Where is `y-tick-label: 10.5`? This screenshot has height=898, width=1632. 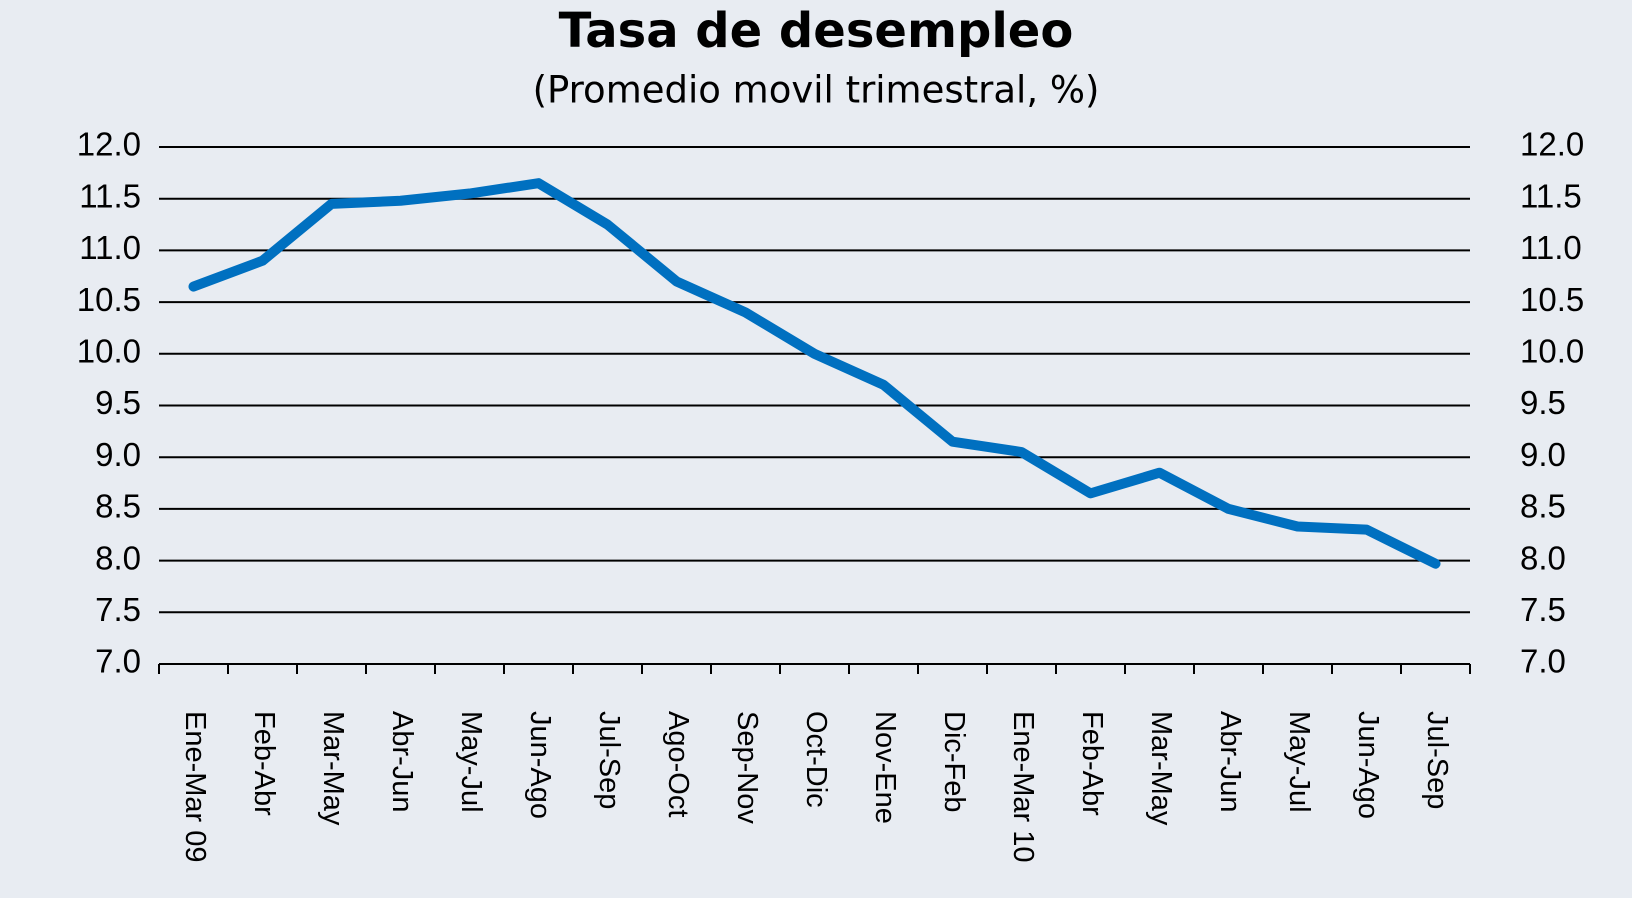 y-tick-label: 10.5 is located at coordinates (109, 299).